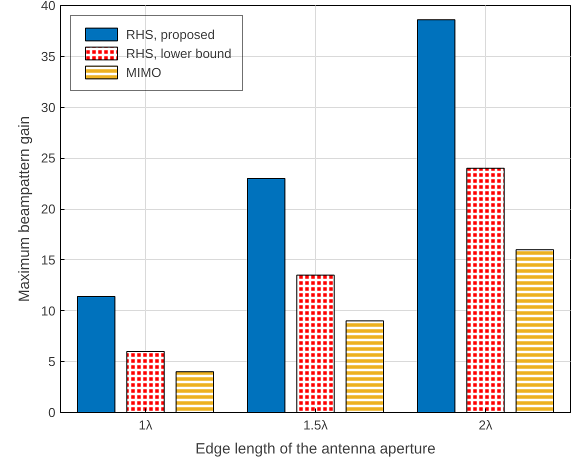 The width and height of the screenshot is (580, 466). I want to click on y-tick-label: 40, so click(48, 6).